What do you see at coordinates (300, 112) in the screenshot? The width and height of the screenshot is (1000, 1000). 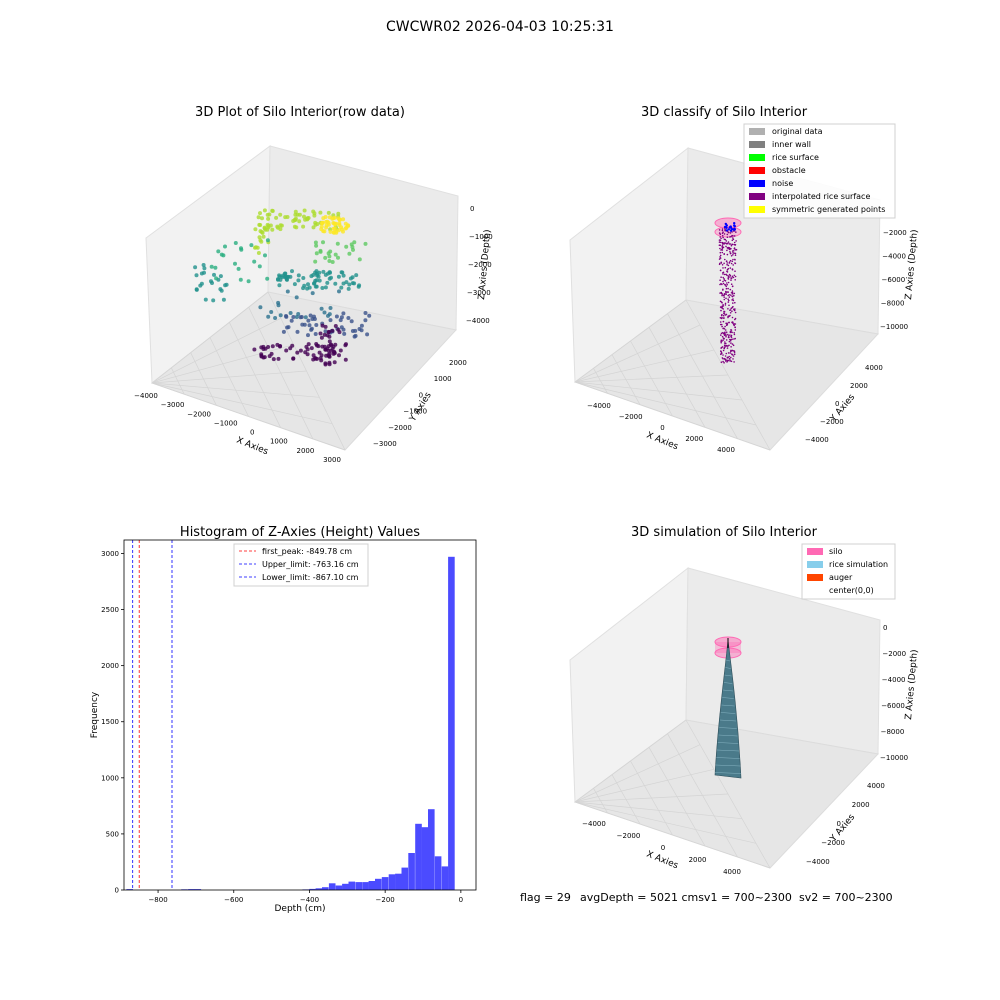 I see `raw-scatter-title: 3D Plot of Silo Interior(row data)` at bounding box center [300, 112].